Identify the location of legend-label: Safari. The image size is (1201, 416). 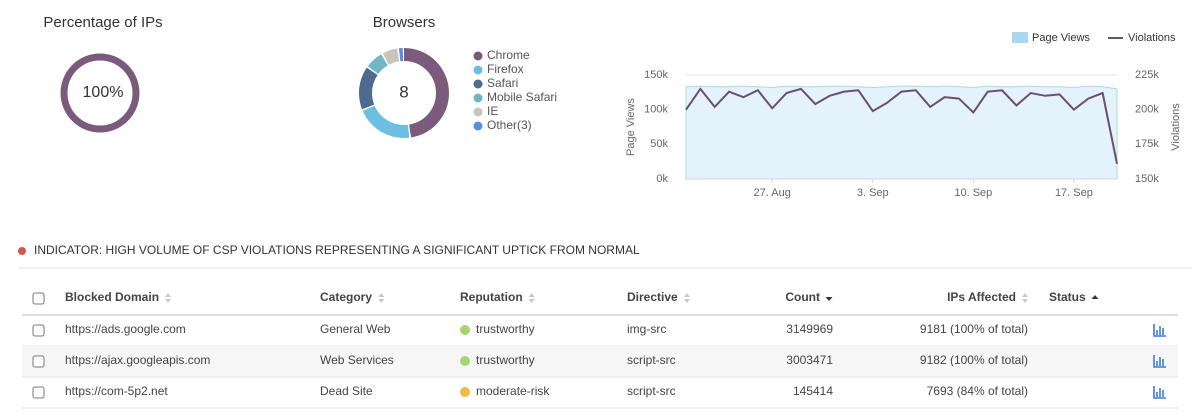
(502, 83).